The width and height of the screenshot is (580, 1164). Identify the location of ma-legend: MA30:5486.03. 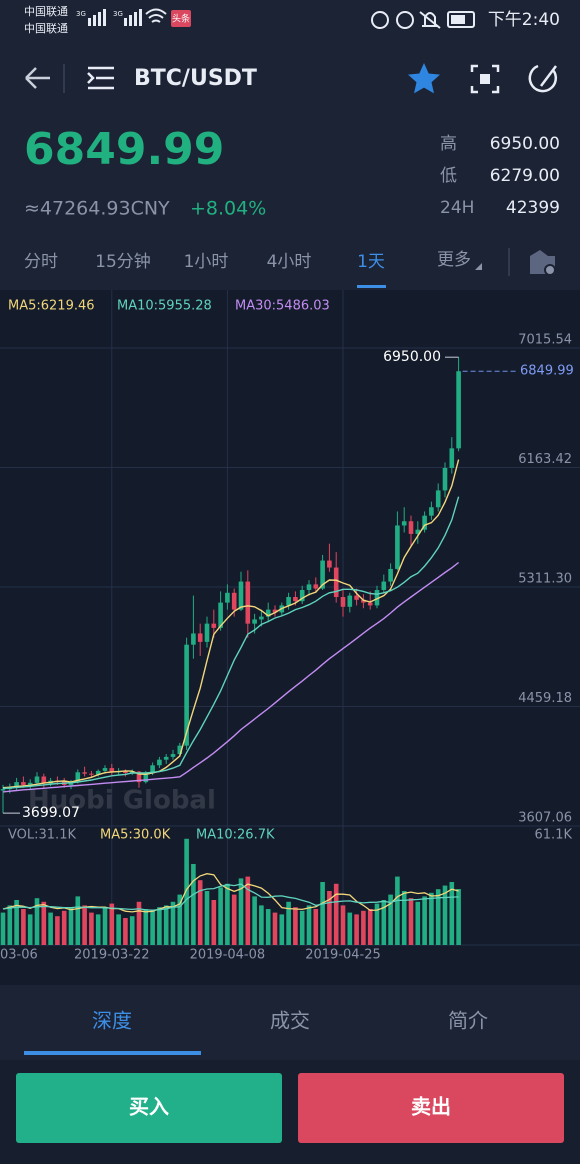
(282, 306).